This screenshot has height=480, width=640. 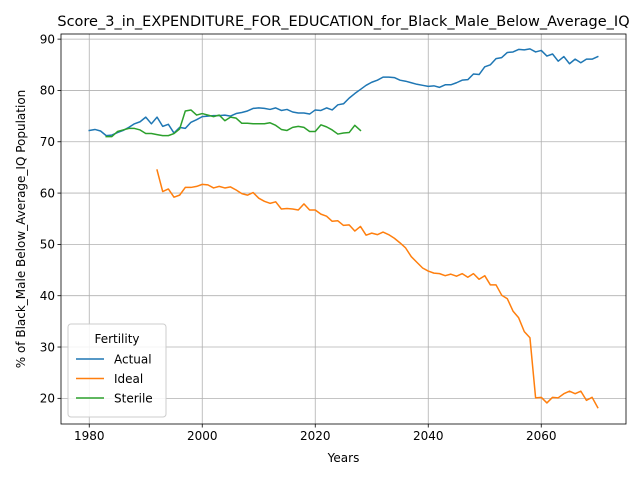 I want to click on series-line-sterile, so click(x=233, y=123).